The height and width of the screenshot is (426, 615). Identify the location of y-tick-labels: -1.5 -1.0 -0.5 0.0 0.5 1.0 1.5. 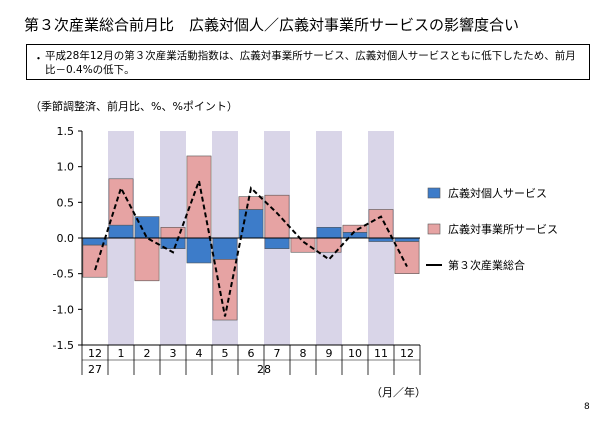
(63, 238).